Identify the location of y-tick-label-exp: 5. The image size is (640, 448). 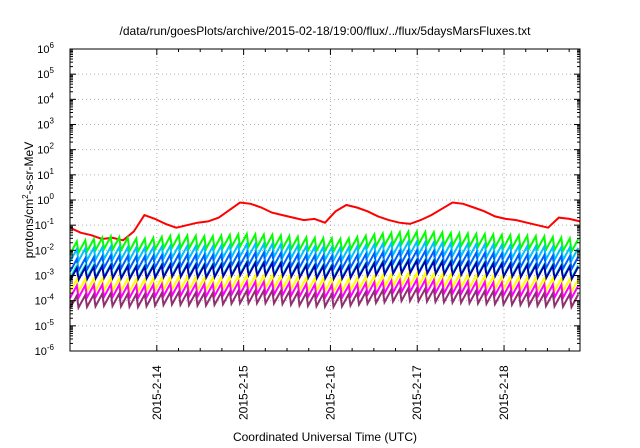
(52, 70).